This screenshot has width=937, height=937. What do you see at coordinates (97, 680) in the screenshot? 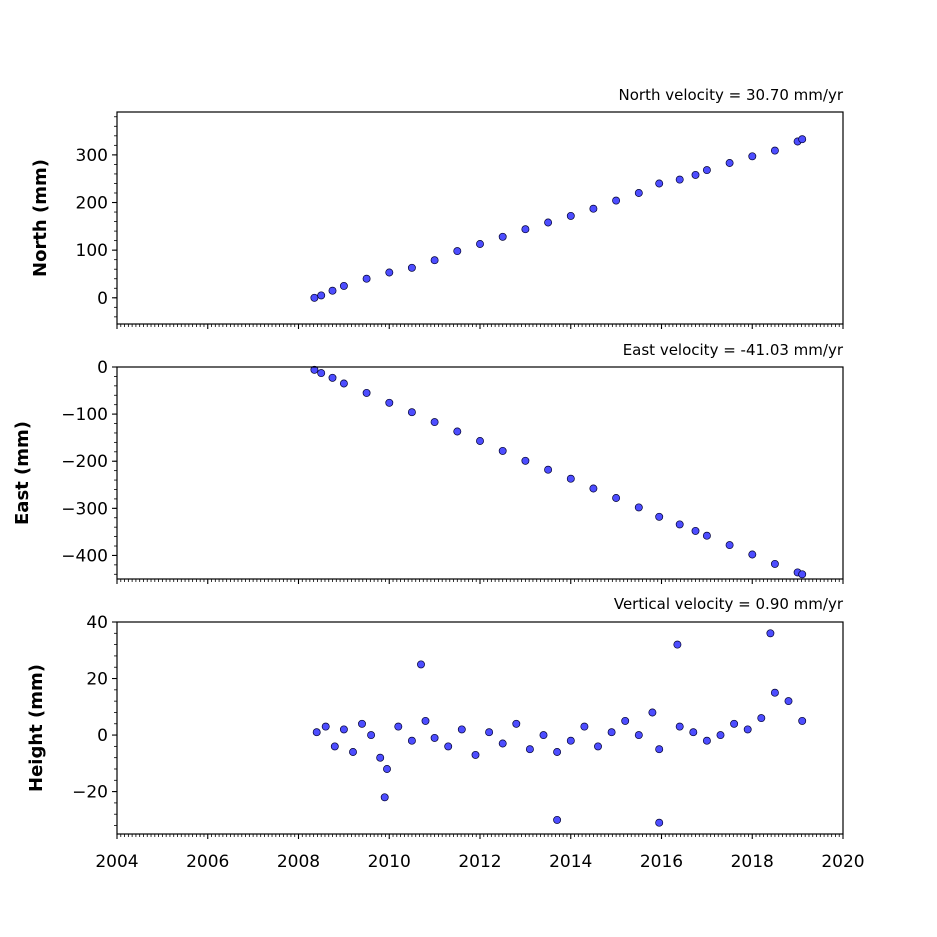
I see `y-tick-label: 20` at bounding box center [97, 680].